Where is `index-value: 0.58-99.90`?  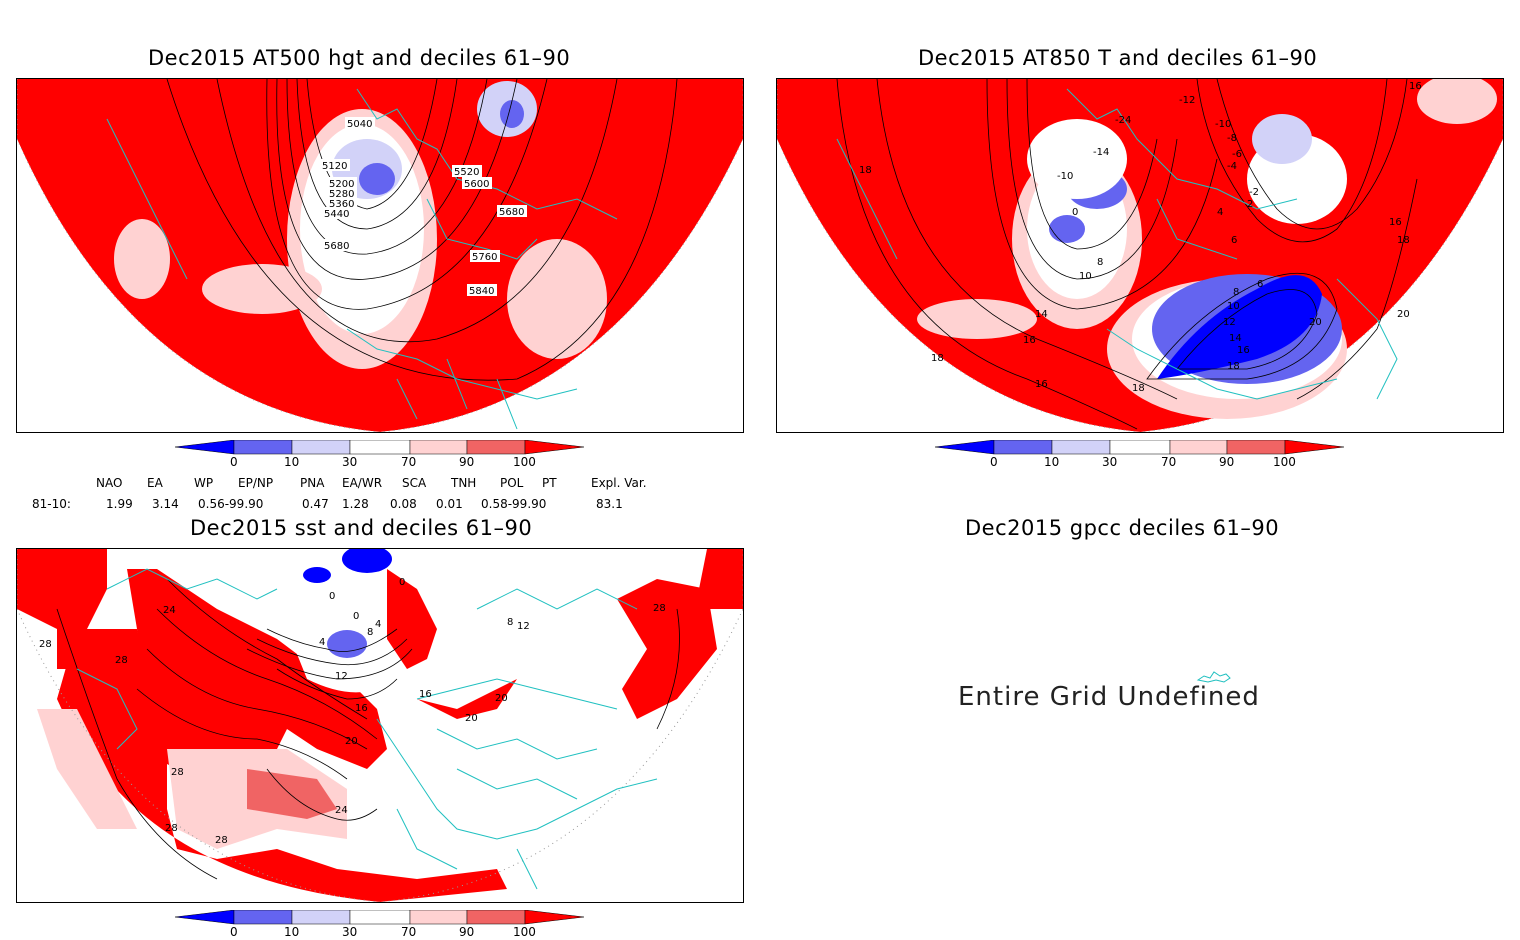
index-value: 0.58-99.90 is located at coordinates (514, 504).